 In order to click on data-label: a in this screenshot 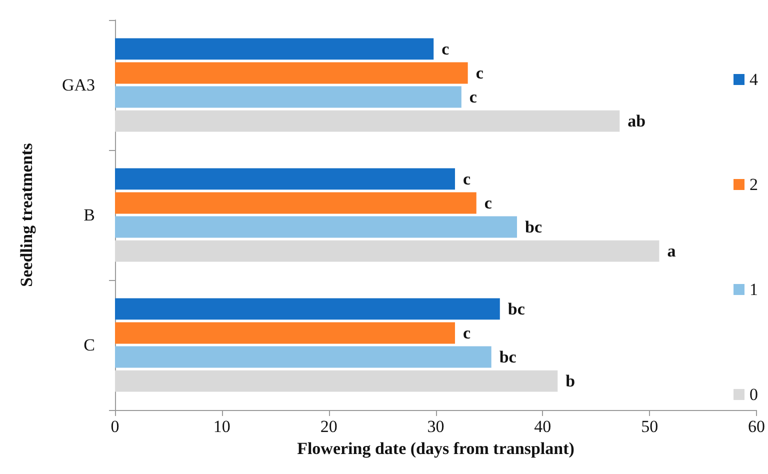, I will do `click(671, 251)`.